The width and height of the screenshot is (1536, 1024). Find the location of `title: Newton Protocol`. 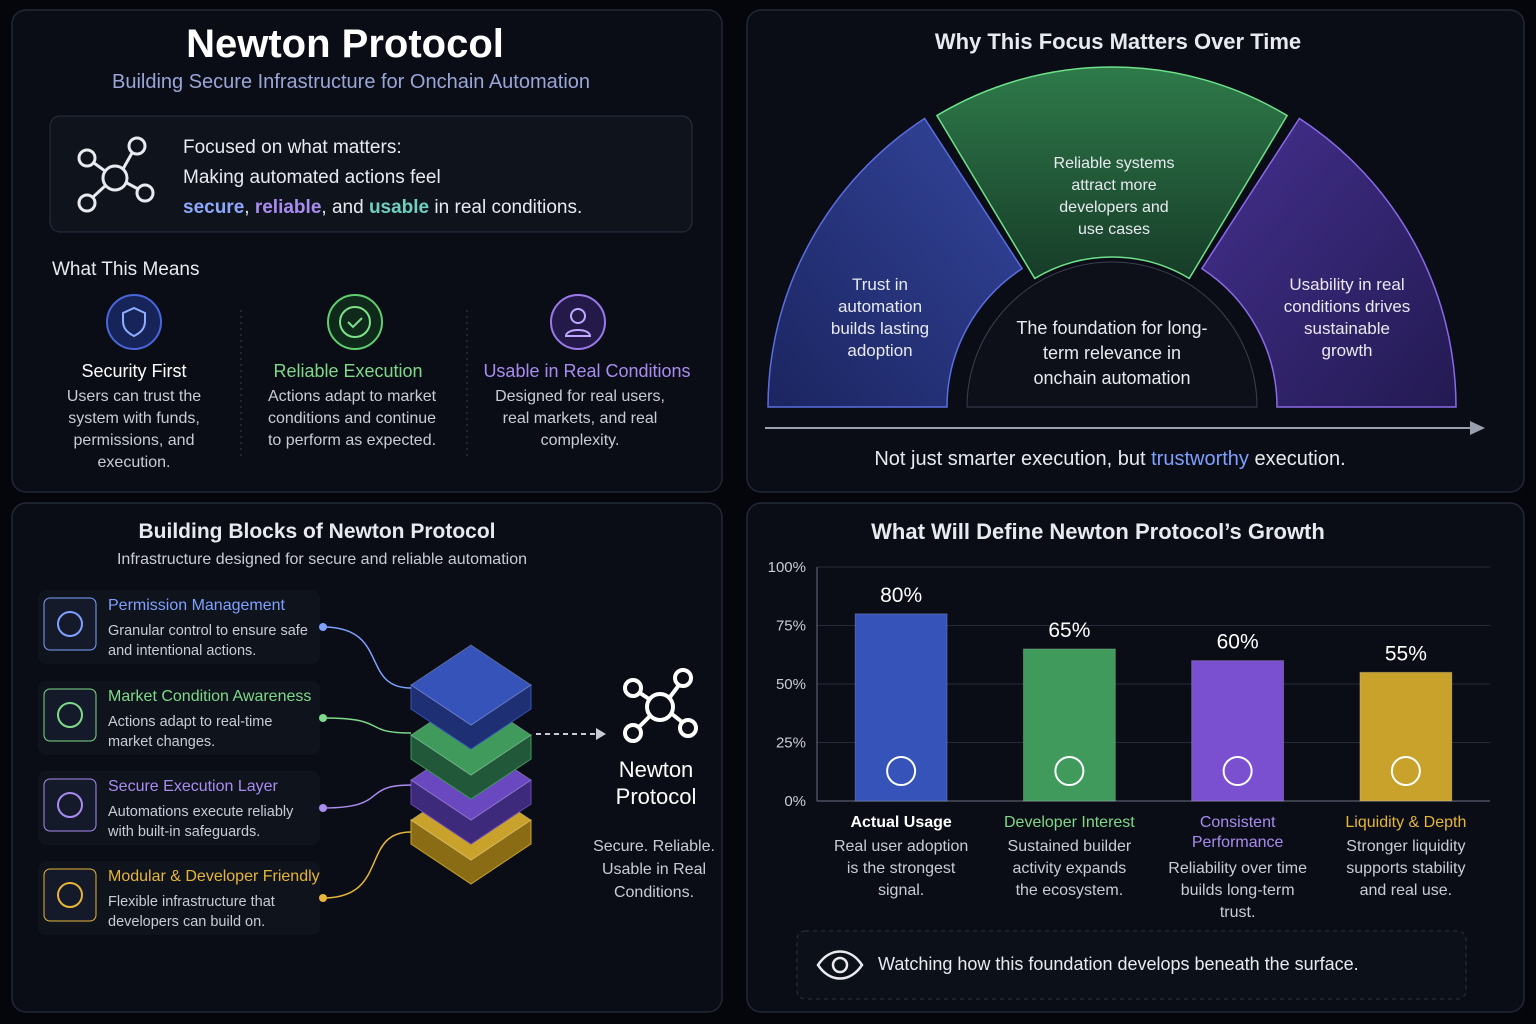

title: Newton Protocol is located at coordinates (345, 44).